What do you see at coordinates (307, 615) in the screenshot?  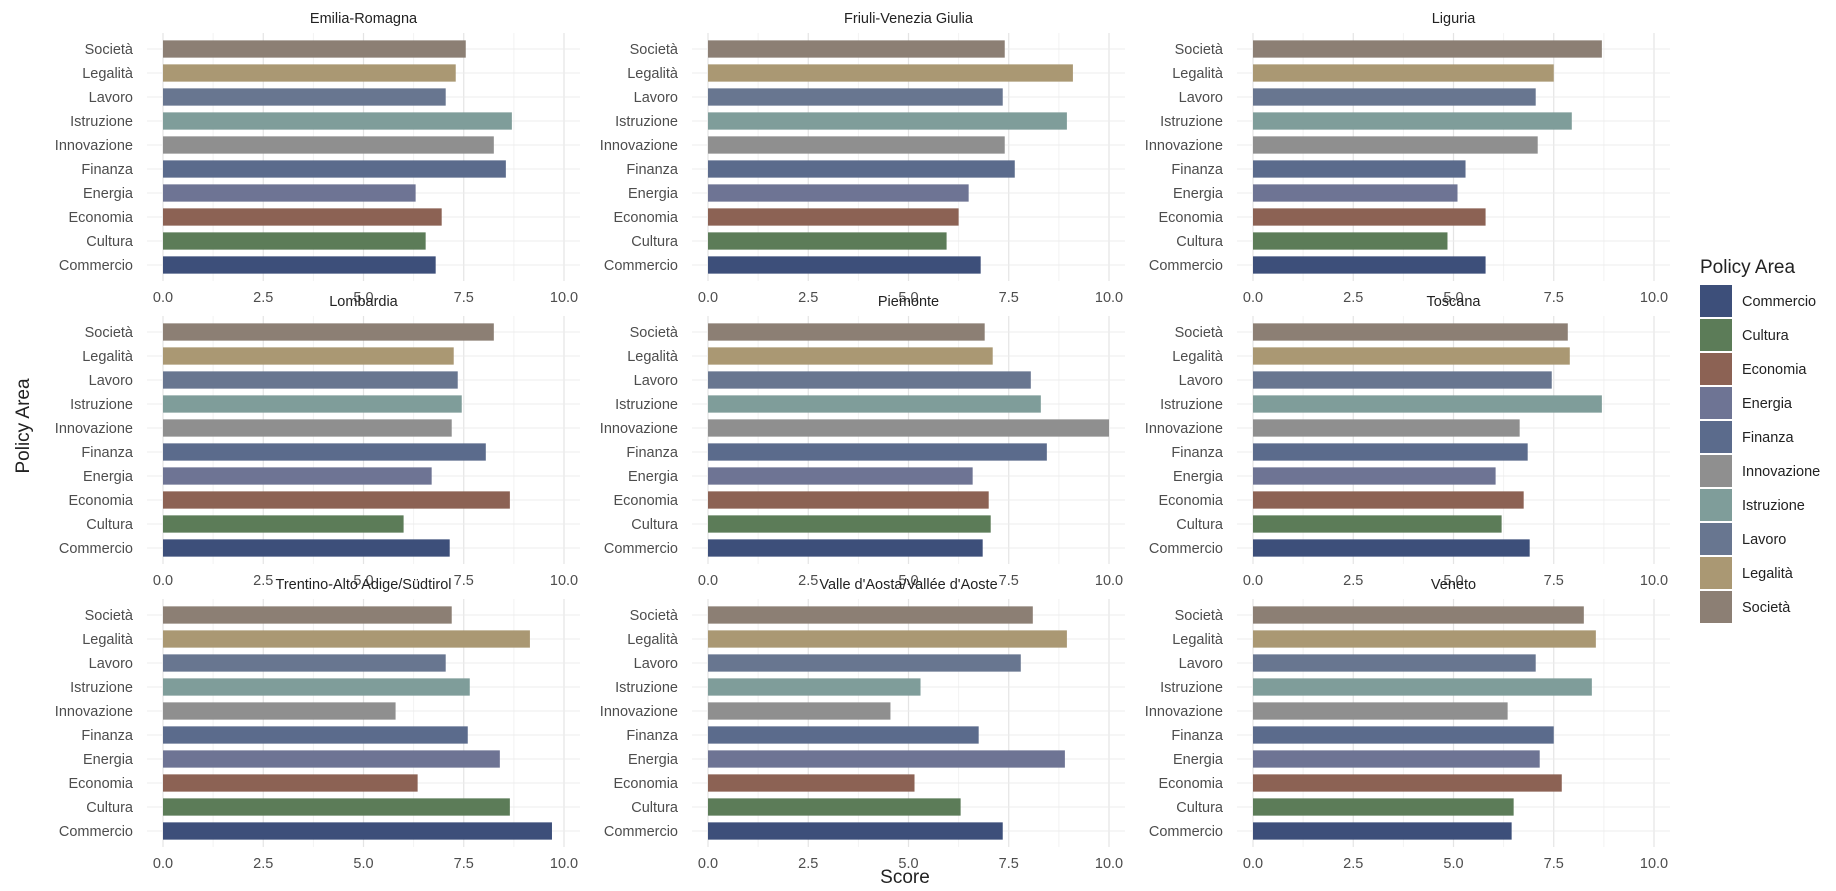 I see `bar-societ` at bounding box center [307, 615].